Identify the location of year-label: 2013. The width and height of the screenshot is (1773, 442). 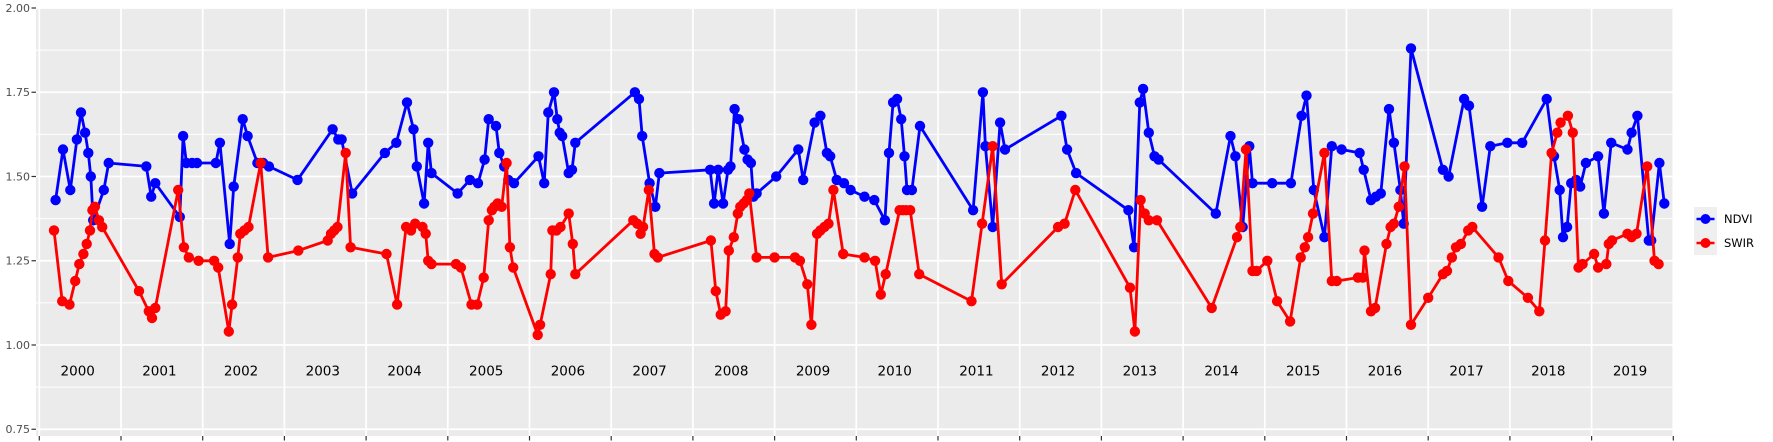
(1140, 372).